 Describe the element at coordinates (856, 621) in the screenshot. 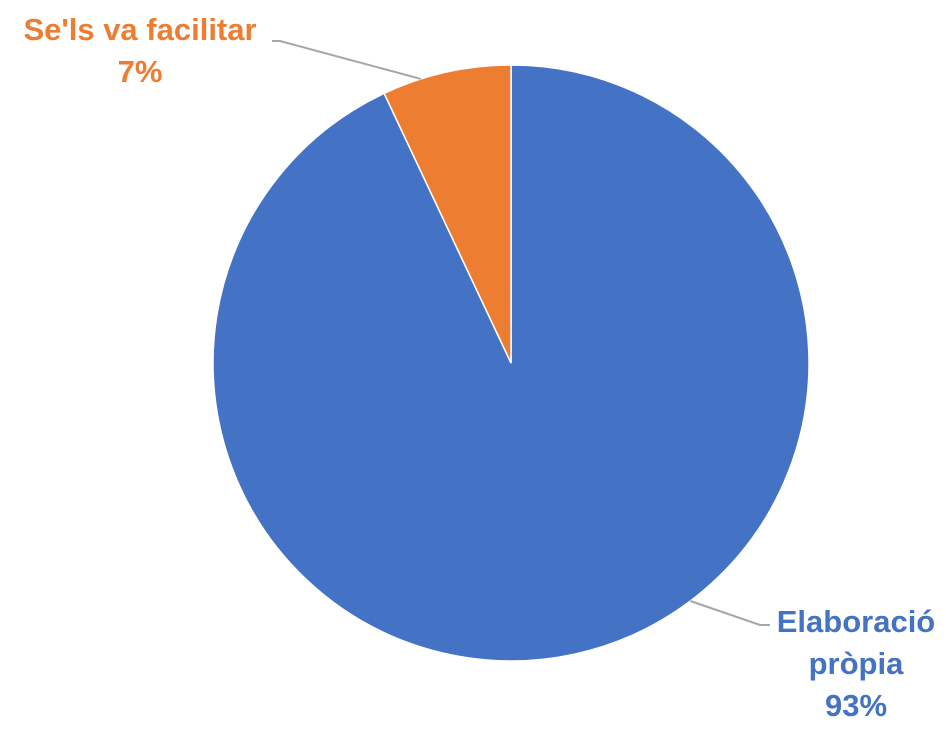

I see `slice-category-label-0: Elaboració` at that location.